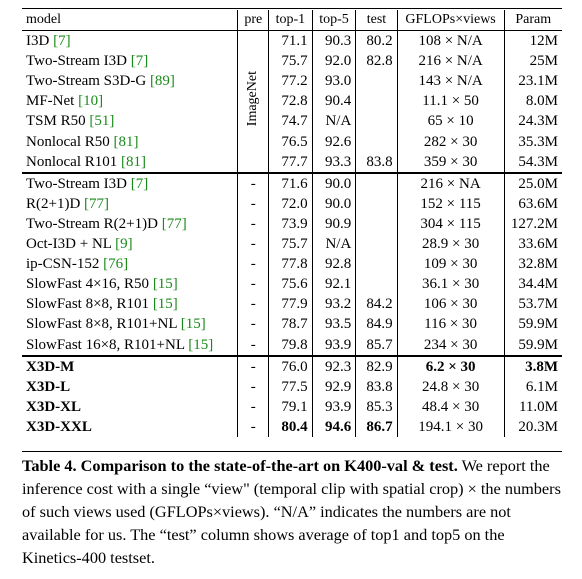 This screenshot has height=579, width=582. What do you see at coordinates (532, 182) in the screenshot?
I see `param-cell: 25.0M` at bounding box center [532, 182].